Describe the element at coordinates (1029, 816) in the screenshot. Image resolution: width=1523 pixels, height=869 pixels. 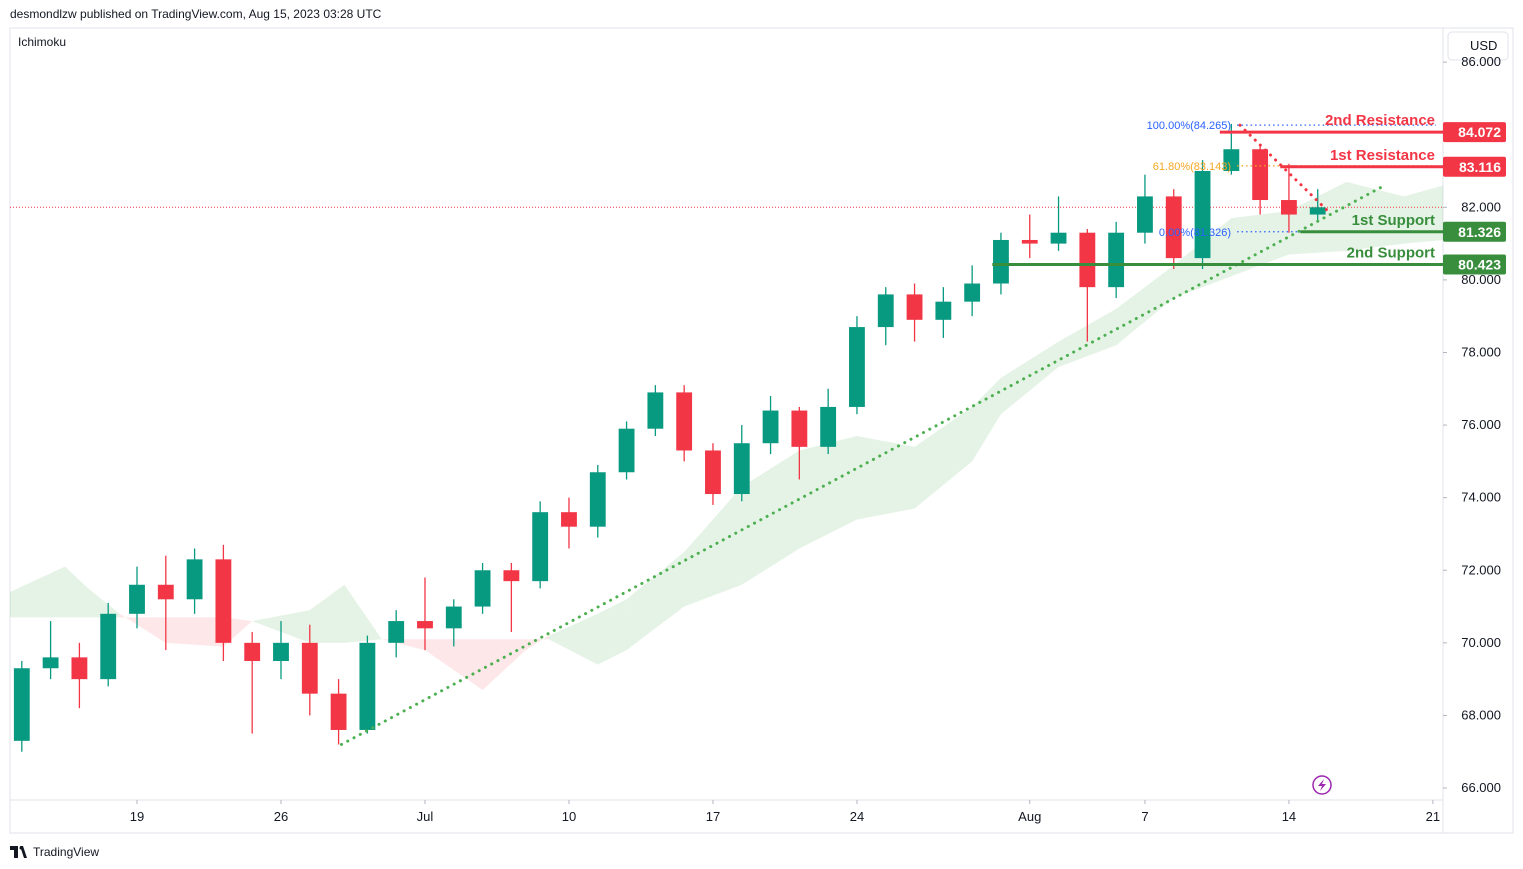
I see `x-tick-label: Aug` at that location.